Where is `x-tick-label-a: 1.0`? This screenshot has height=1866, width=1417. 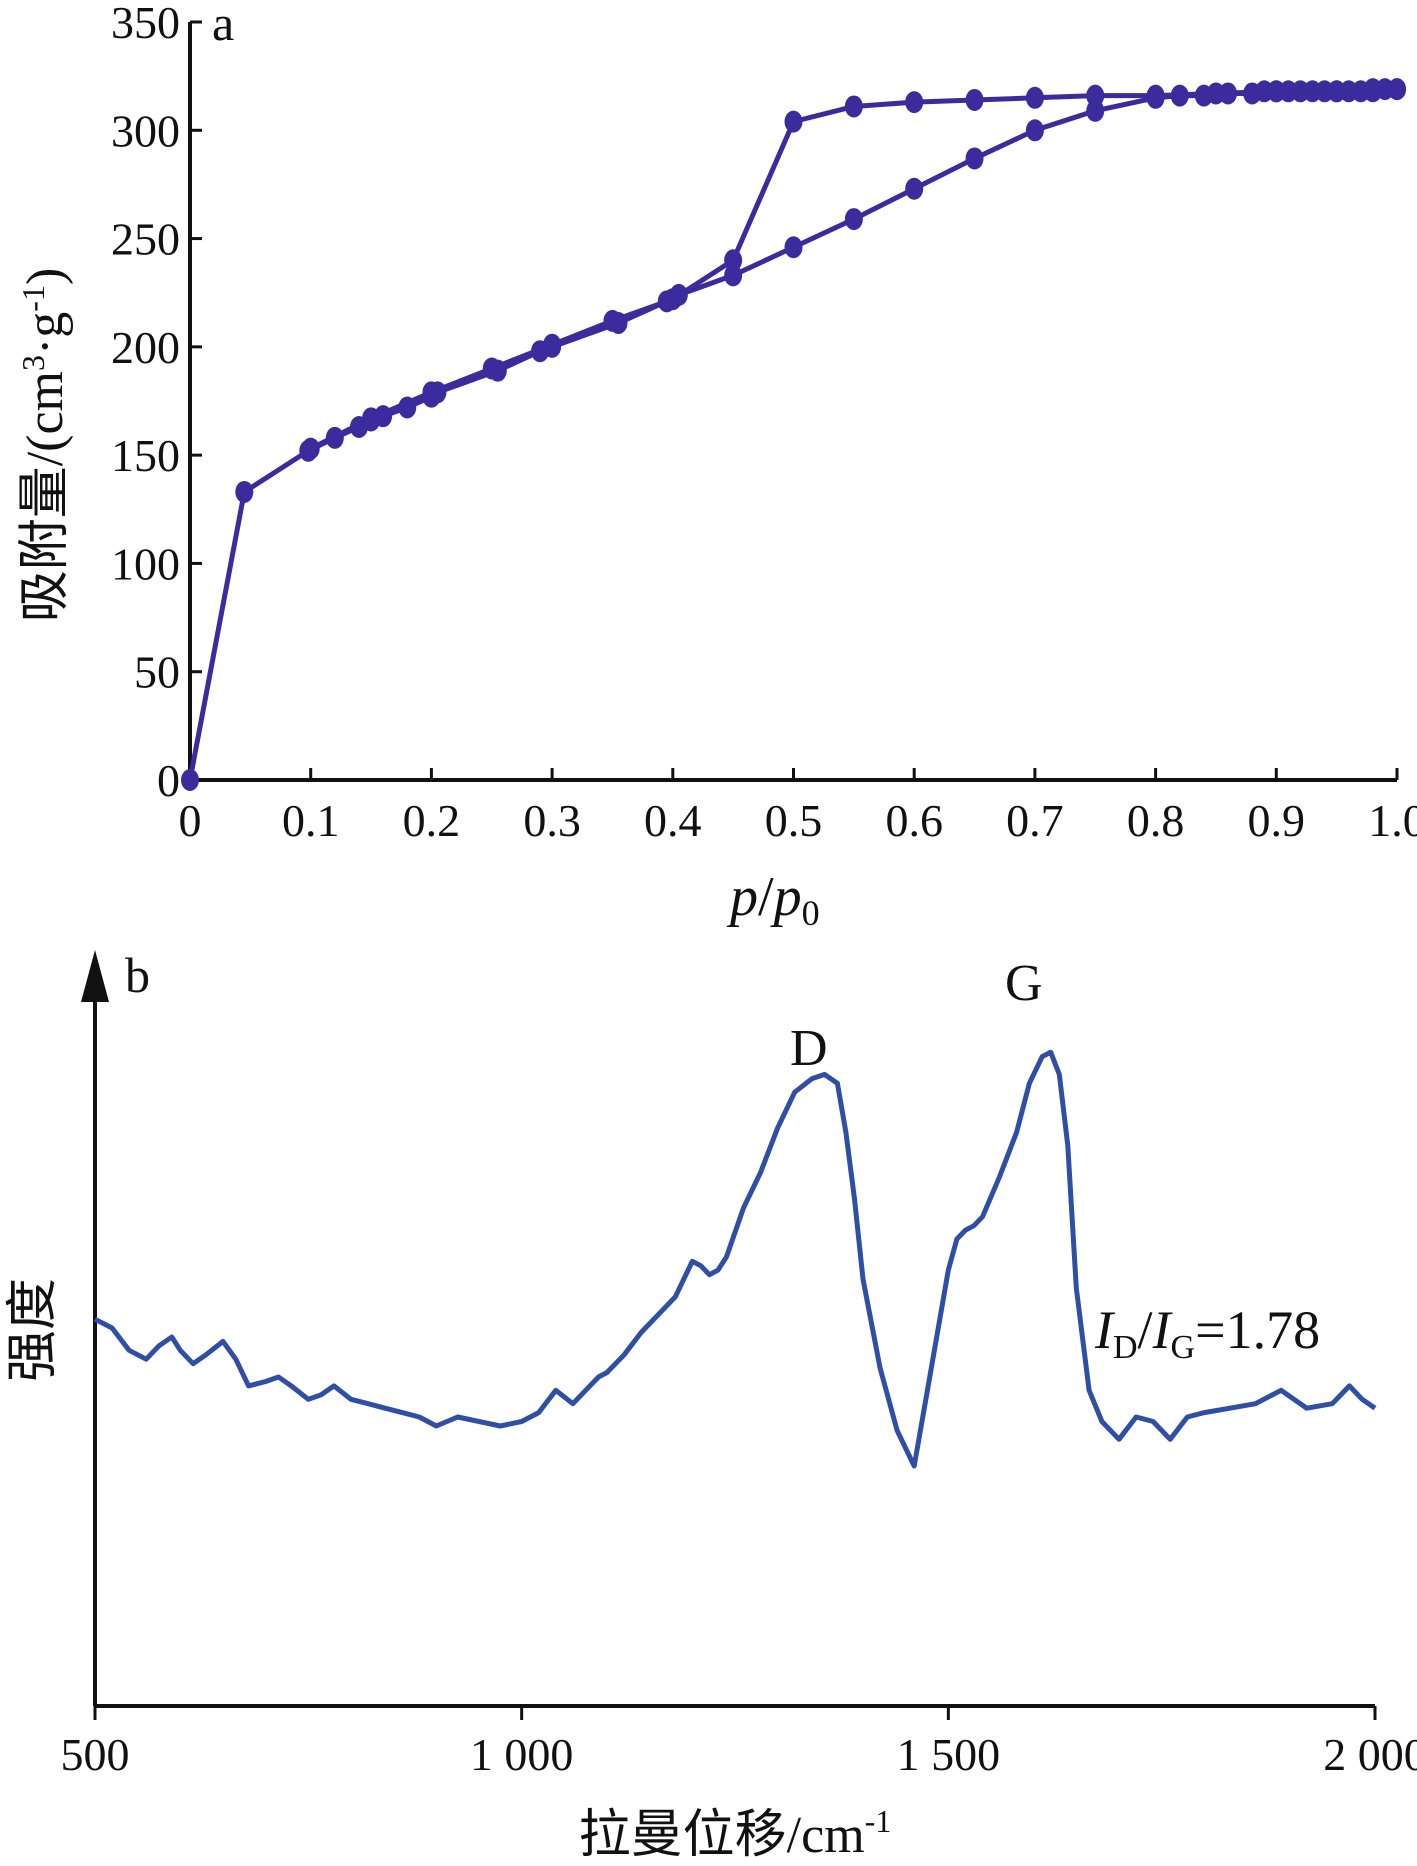
x-tick-label-a: 1.0 is located at coordinates (1392, 820).